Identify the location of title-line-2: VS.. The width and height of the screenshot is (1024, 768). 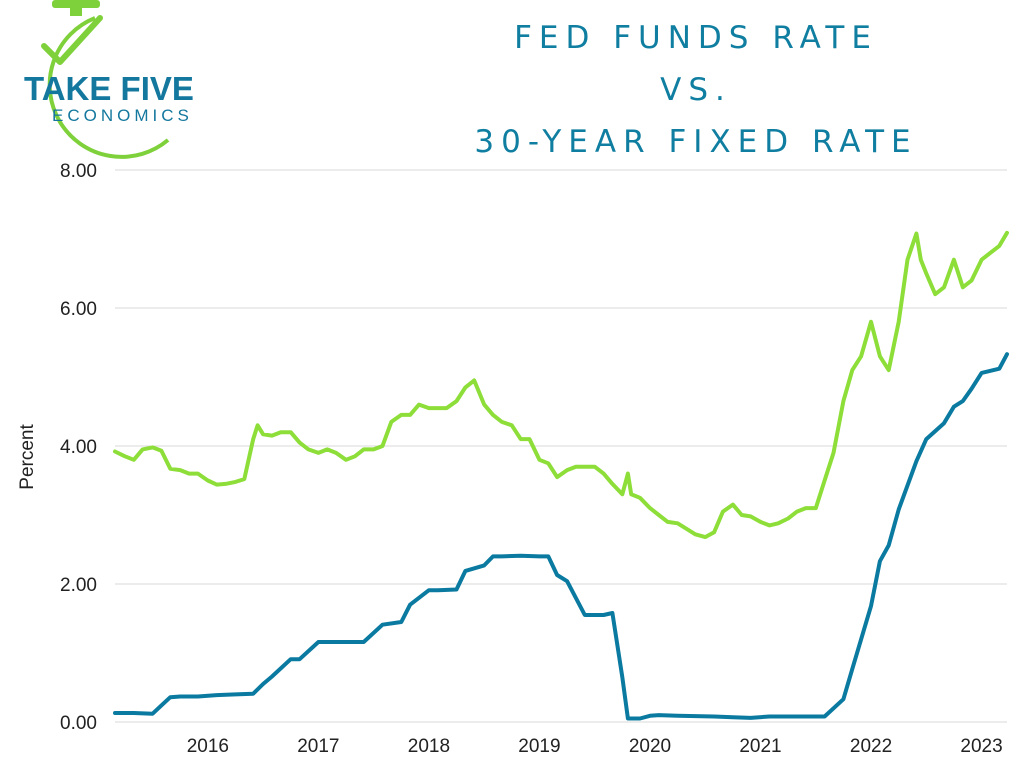
(696, 90).